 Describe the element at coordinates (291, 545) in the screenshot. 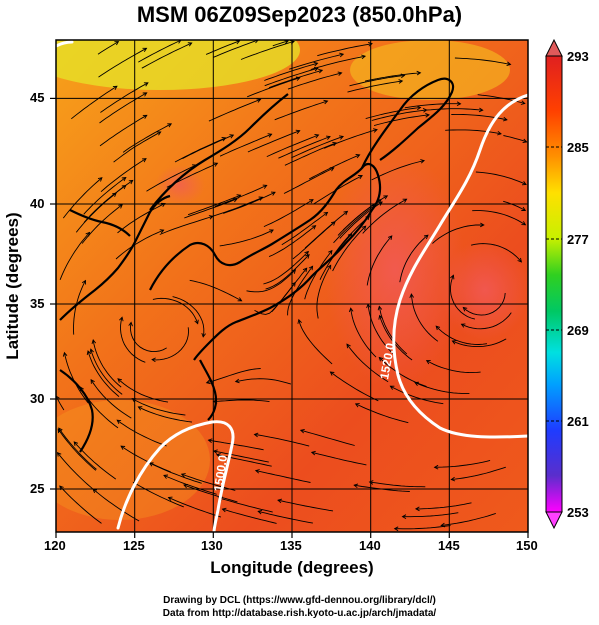

I see `x-tick-135: 135` at that location.